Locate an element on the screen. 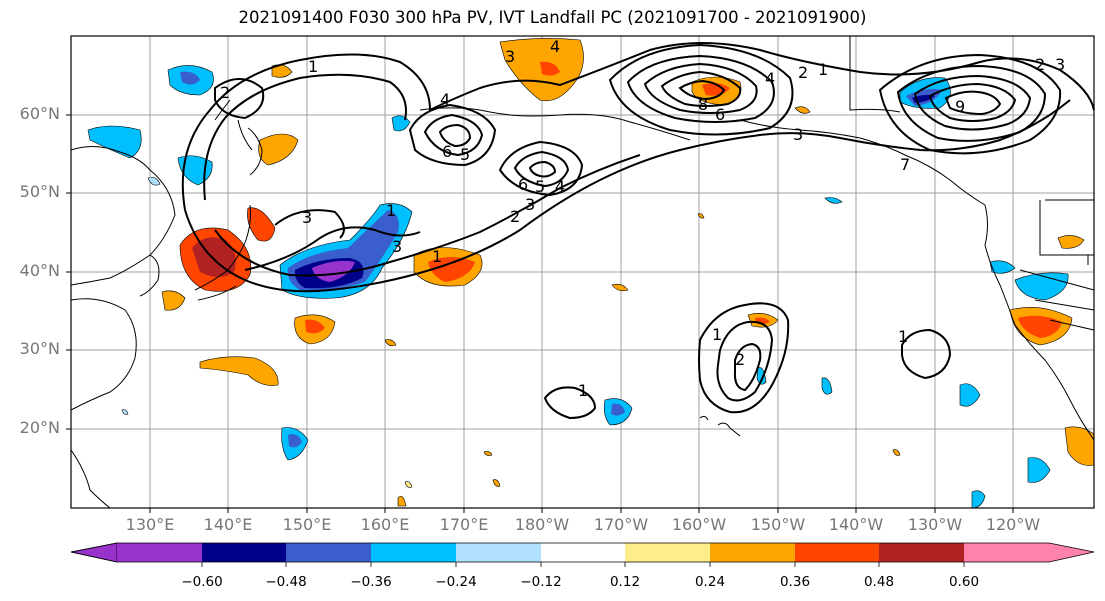 The width and height of the screenshot is (1105, 601). north-america-coastline is located at coordinates (1039, 322).